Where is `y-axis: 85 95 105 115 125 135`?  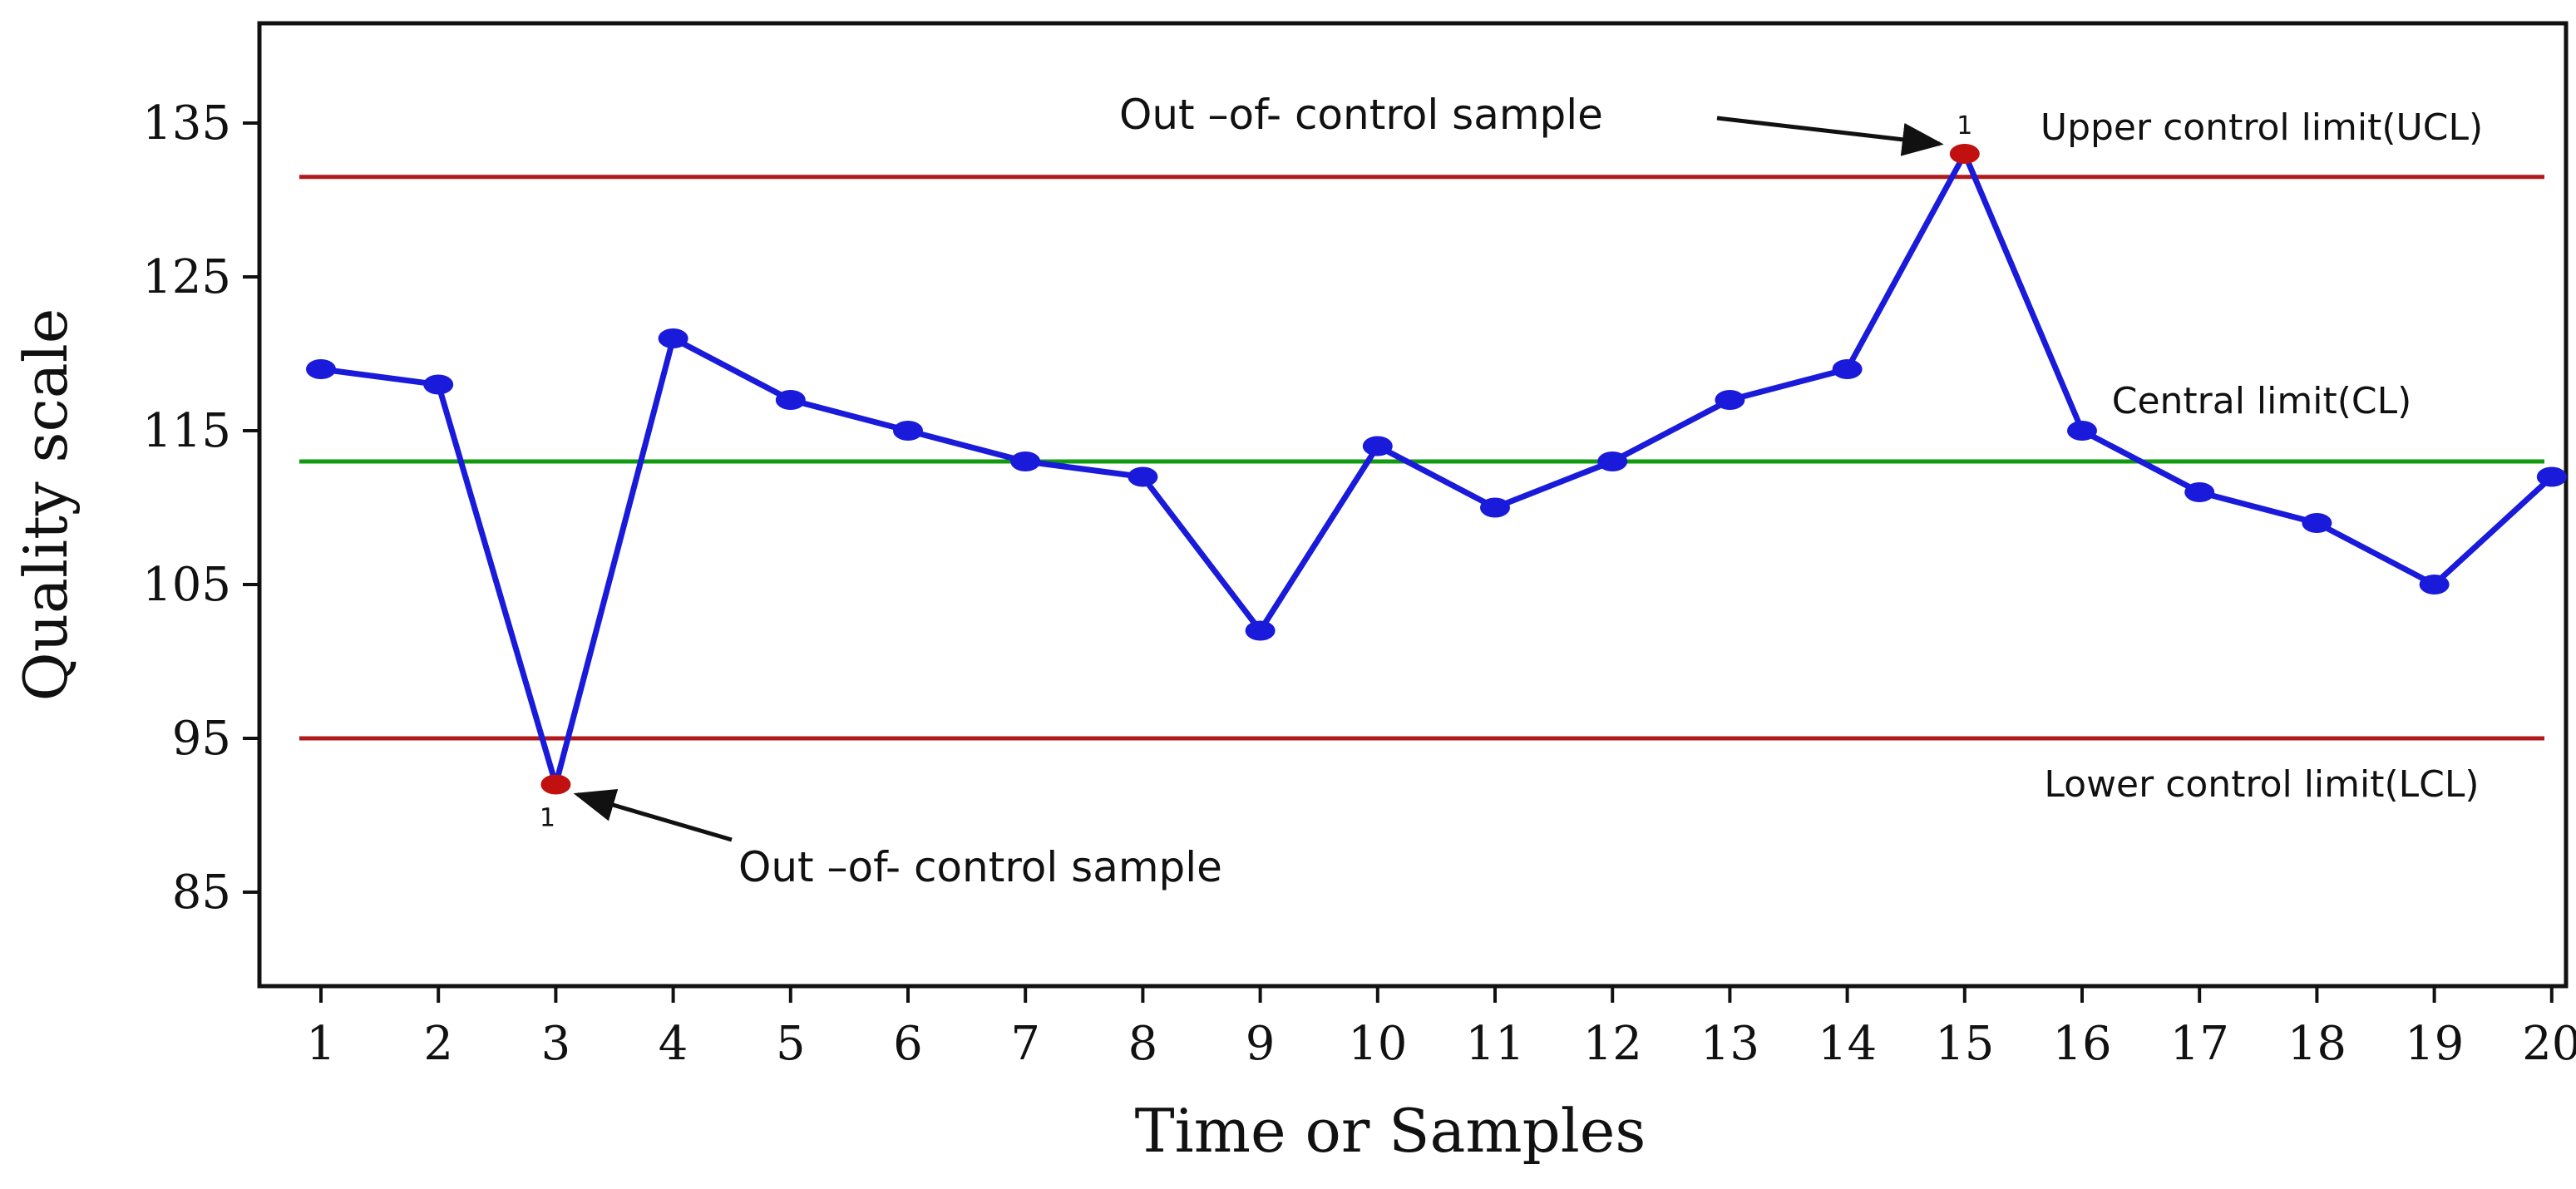 y-axis: 85 95 105 115 125 135 is located at coordinates (200, 508).